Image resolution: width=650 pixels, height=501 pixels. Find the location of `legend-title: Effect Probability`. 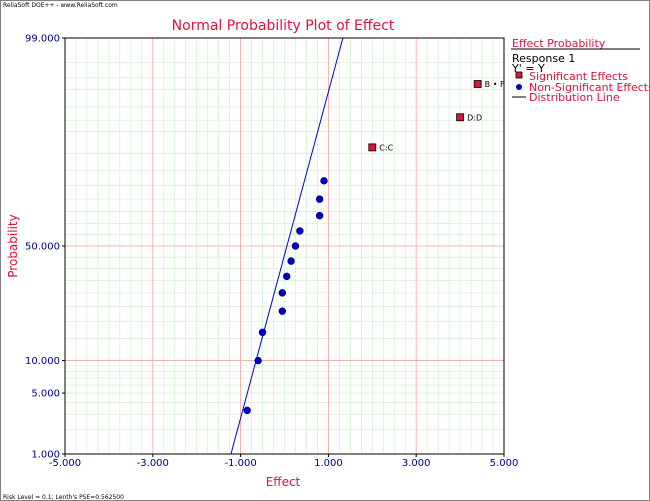

legend-title: Effect Probability is located at coordinates (559, 43).